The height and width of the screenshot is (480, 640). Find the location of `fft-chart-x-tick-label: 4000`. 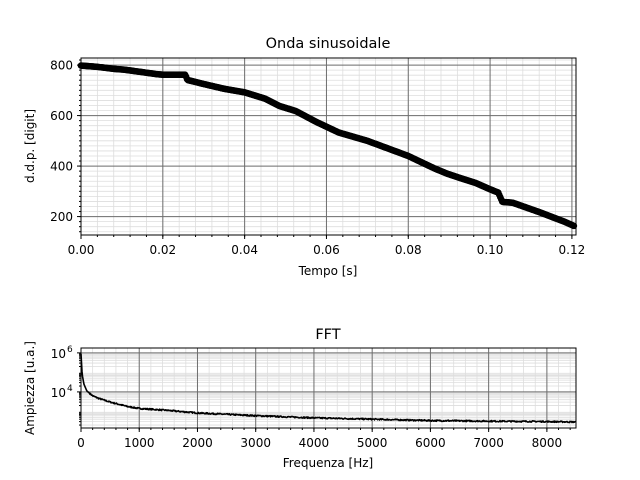

fft-chart-x-tick-label: 4000 is located at coordinates (314, 443).